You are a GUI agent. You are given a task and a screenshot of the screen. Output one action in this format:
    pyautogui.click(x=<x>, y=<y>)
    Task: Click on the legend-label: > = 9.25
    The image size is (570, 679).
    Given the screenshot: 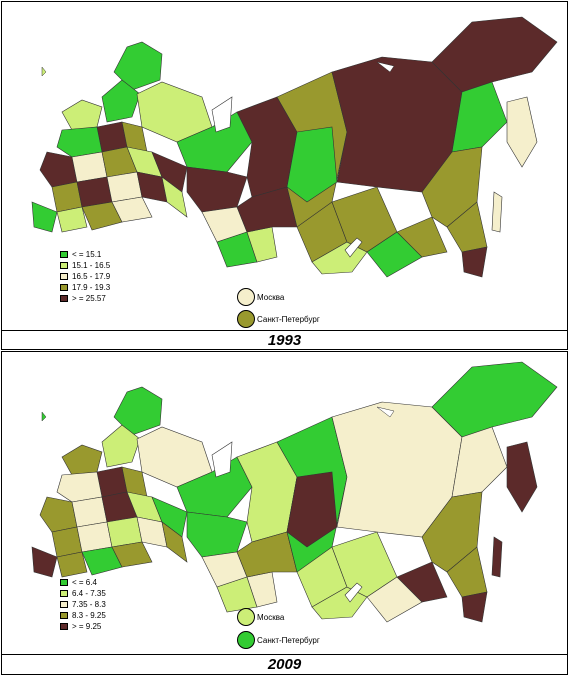 What is the action you would take?
    pyautogui.click(x=87, y=626)
    